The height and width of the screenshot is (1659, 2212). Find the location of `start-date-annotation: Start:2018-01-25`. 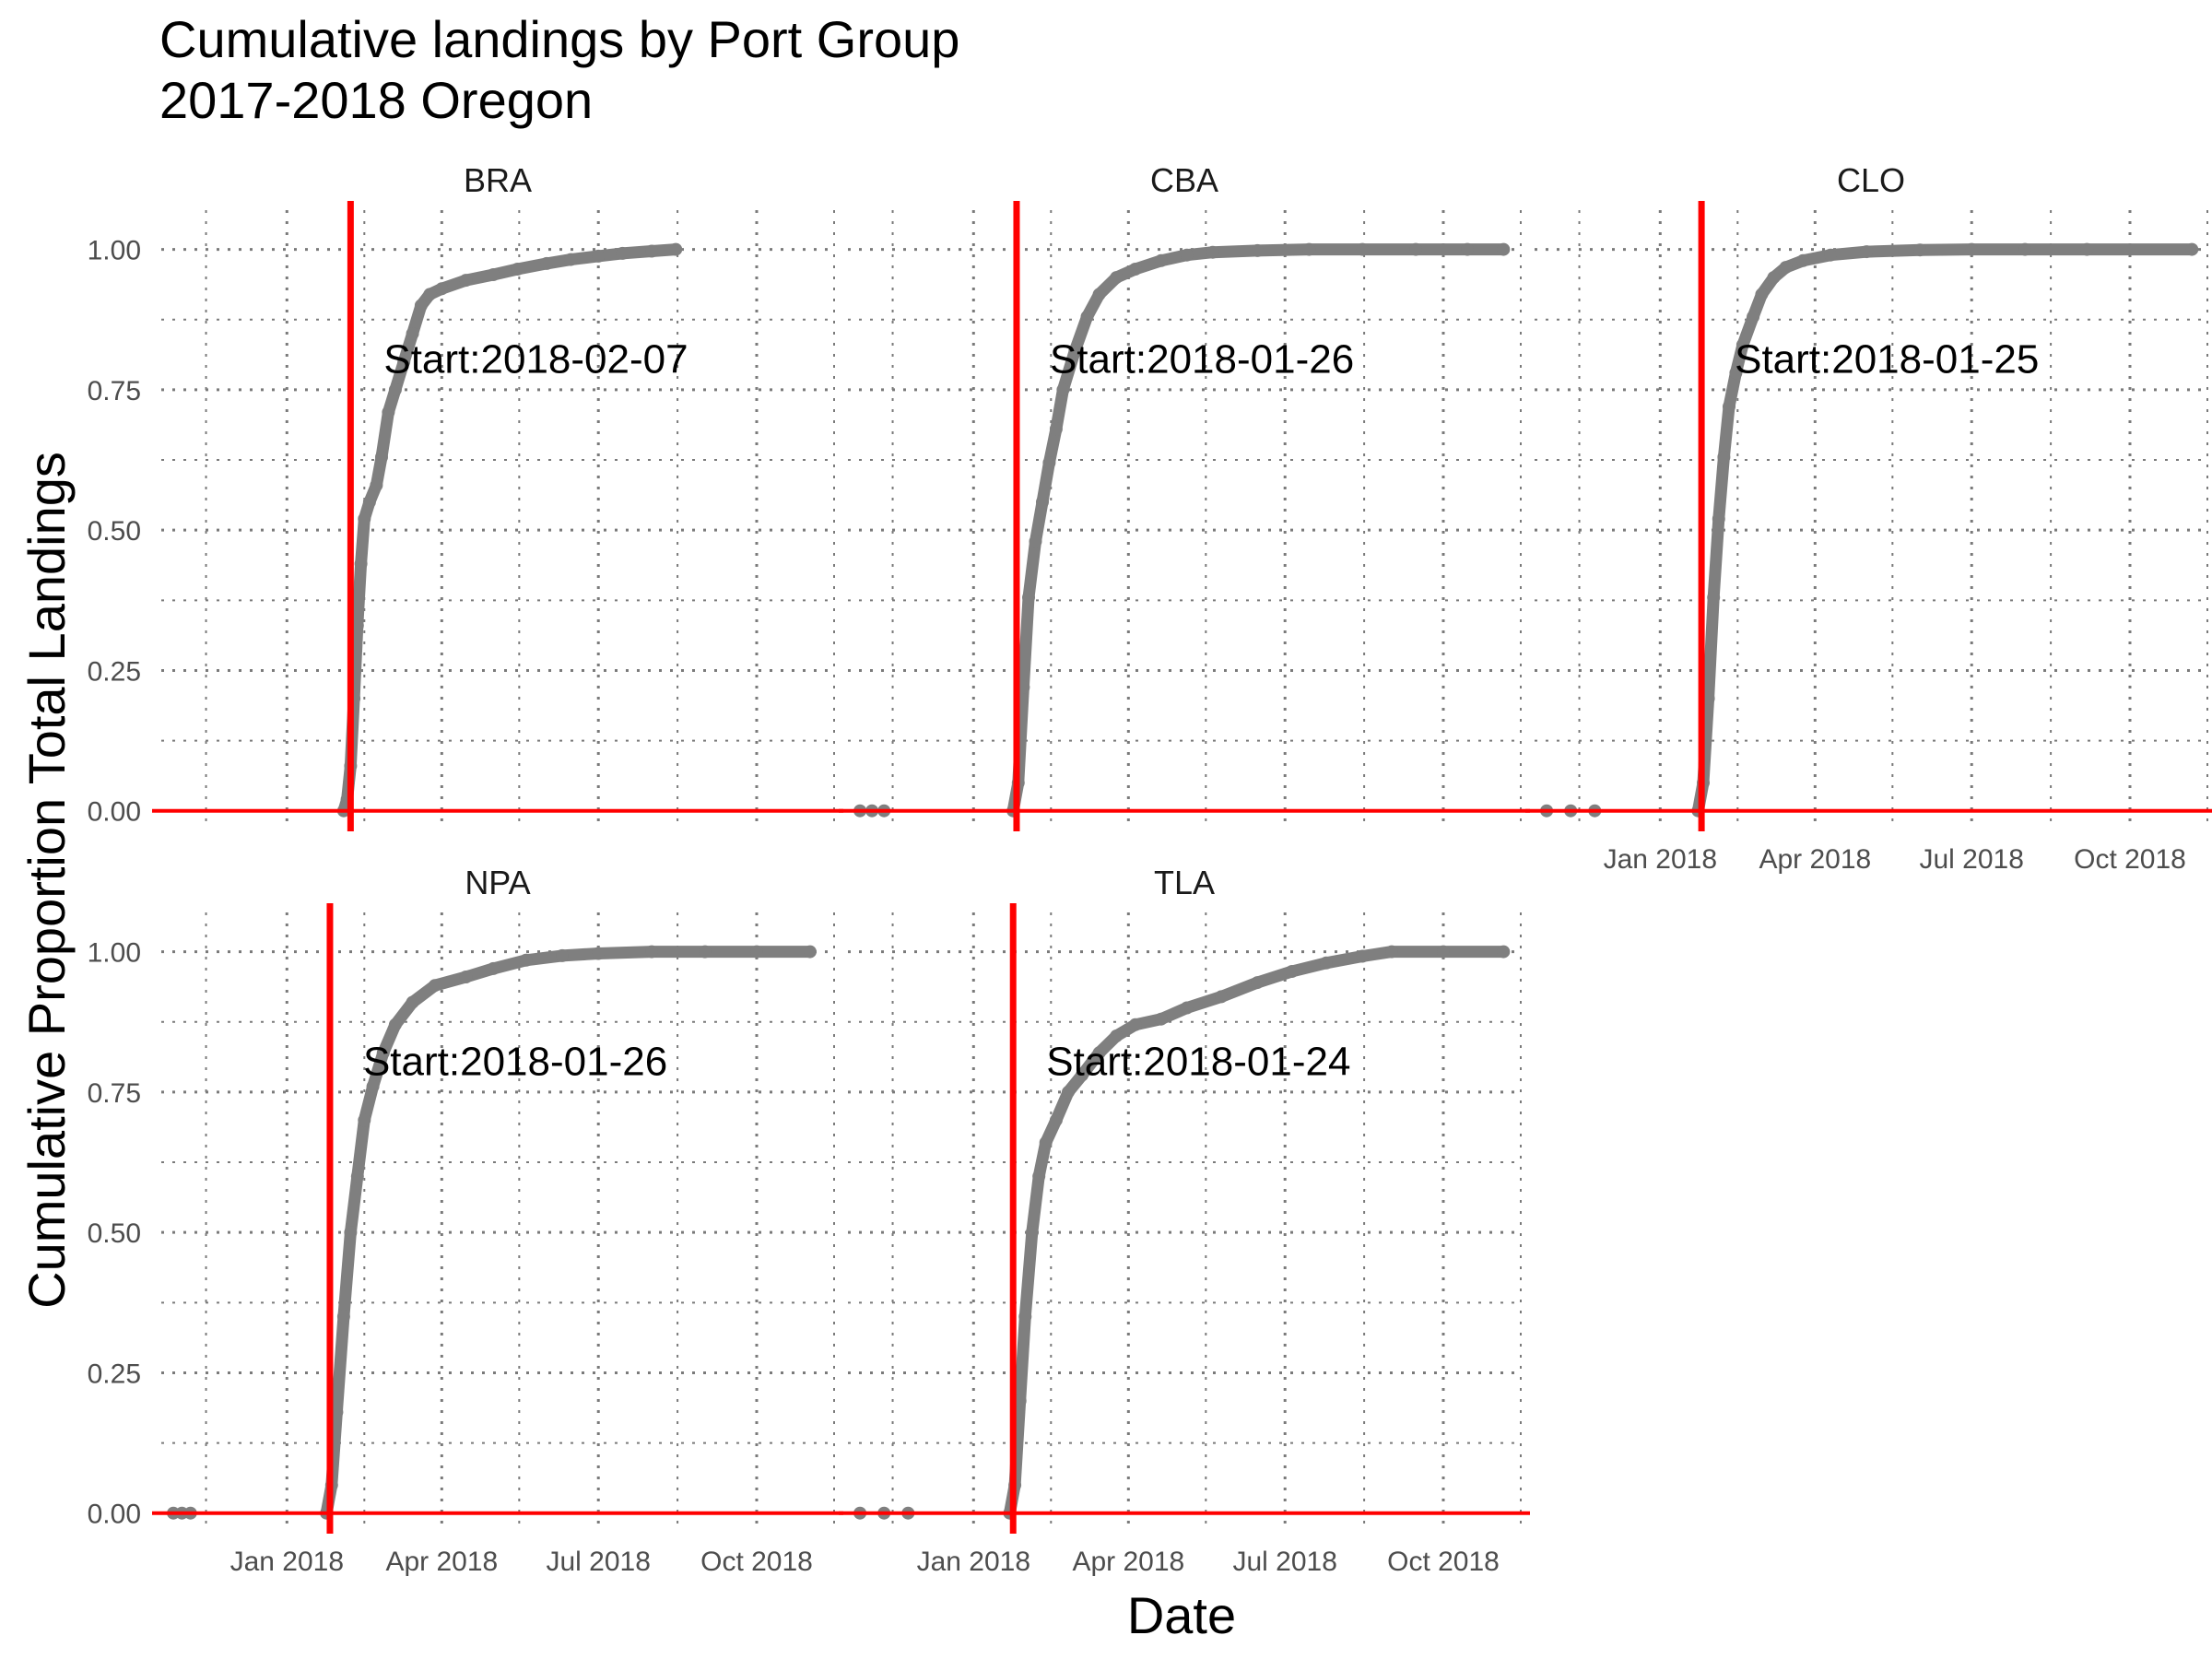

start-date-annotation: Start:2018-01-25 is located at coordinates (1887, 359).